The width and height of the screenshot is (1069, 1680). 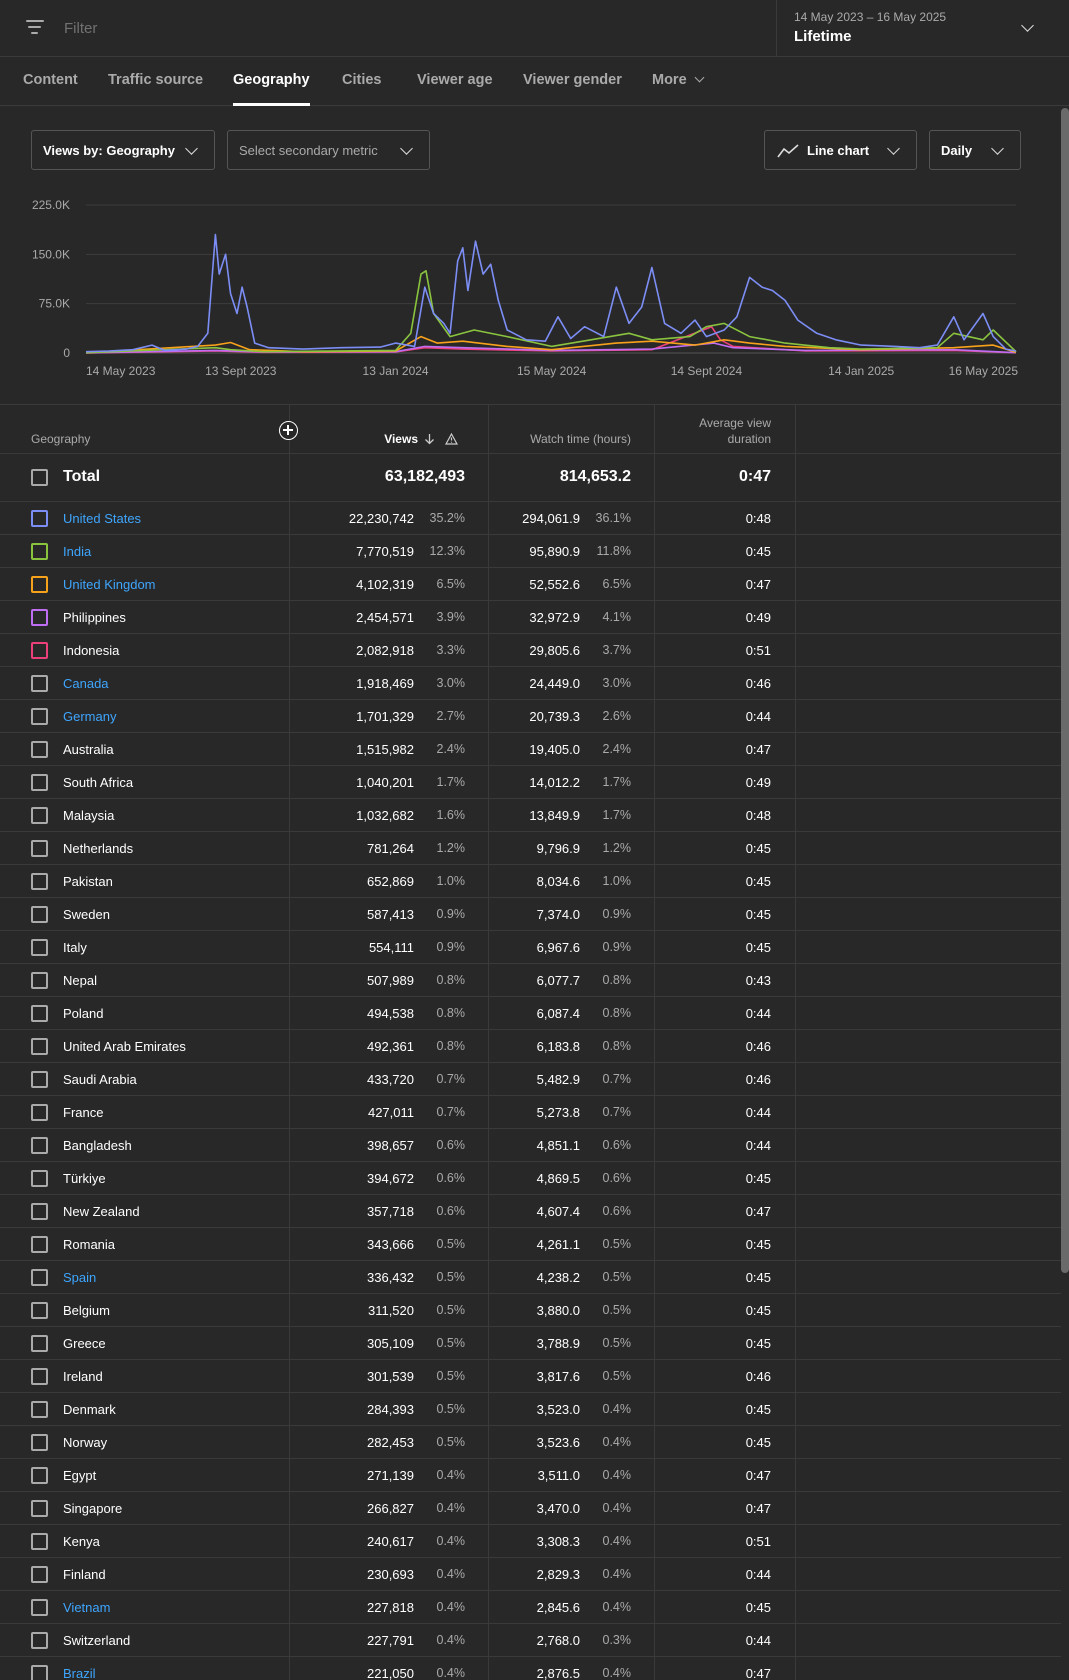 I want to click on views-value: 7,770,519, so click(x=385, y=551).